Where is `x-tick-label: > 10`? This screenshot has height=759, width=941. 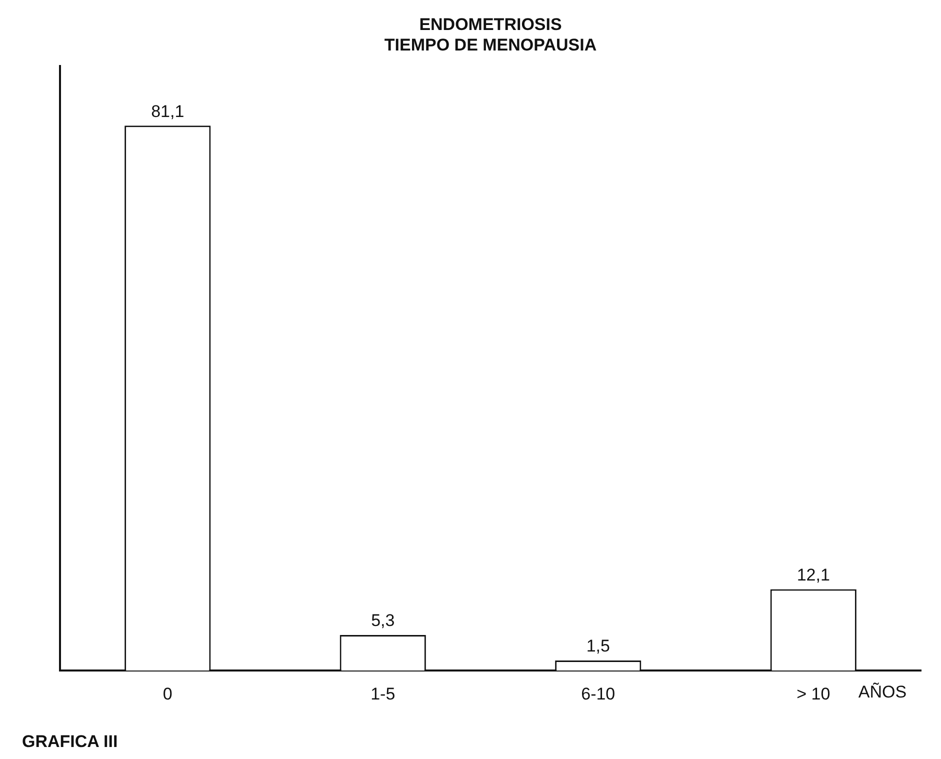
x-tick-label: > 10 is located at coordinates (813, 694).